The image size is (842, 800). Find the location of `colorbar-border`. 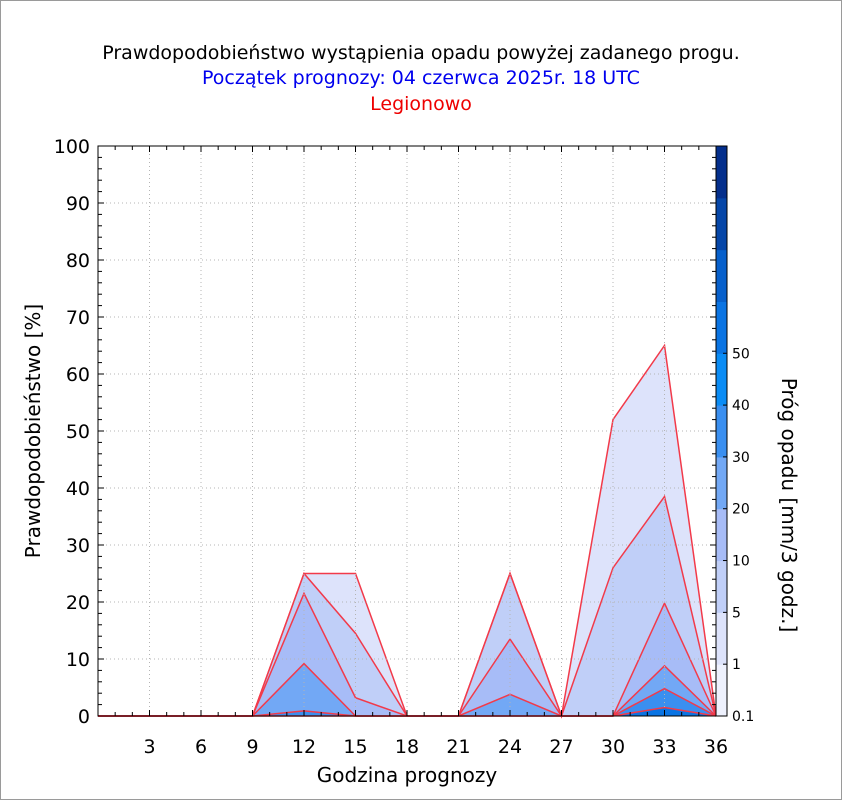

colorbar-border is located at coordinates (721, 431).